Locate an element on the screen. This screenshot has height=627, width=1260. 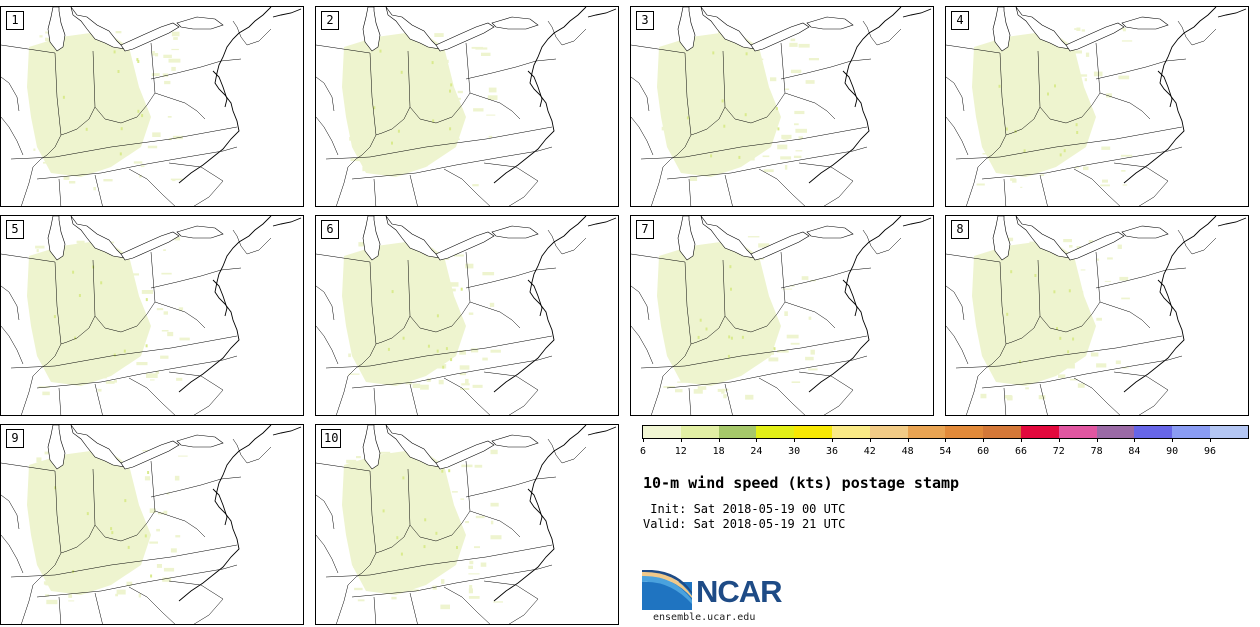
member-number: 9 is located at coordinates (15, 438).